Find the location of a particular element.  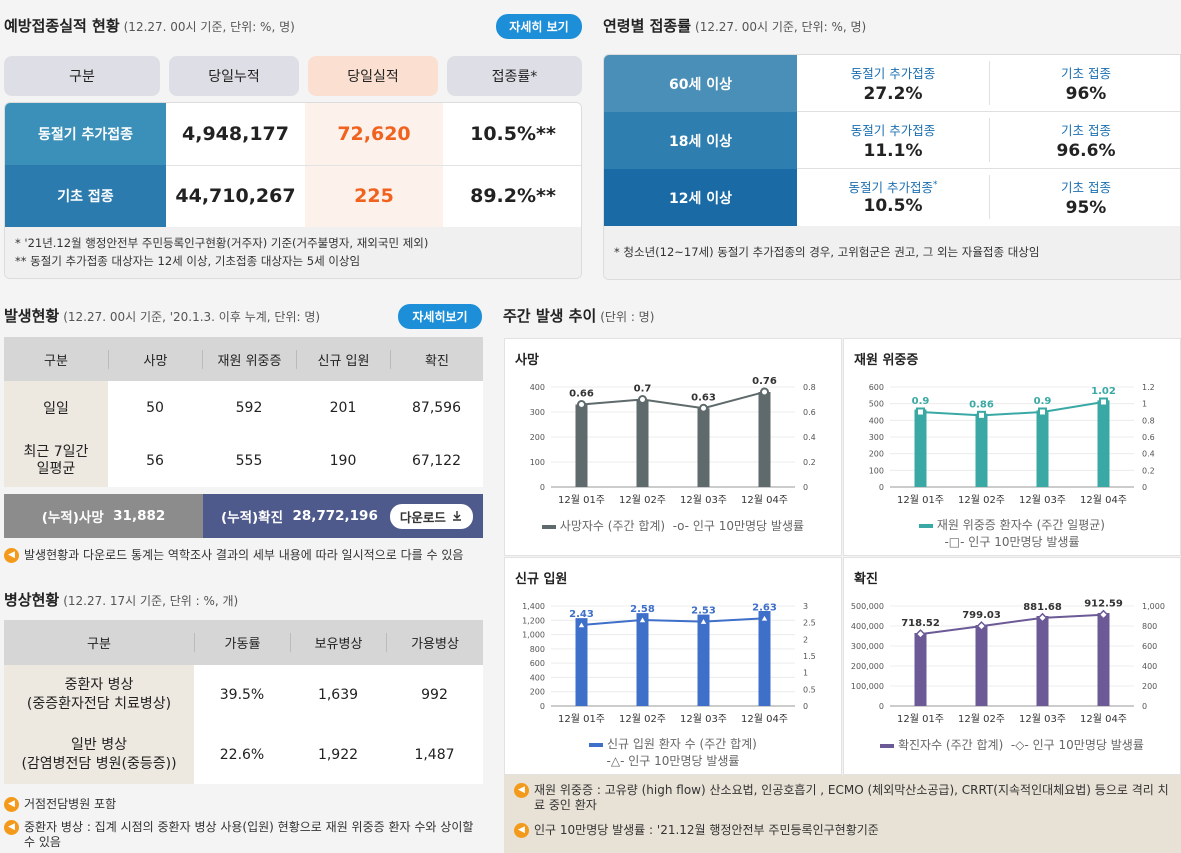

bed-row-icu-label: 중환자 병상 (중증환자전담 치료병상) is located at coordinates (99, 694).